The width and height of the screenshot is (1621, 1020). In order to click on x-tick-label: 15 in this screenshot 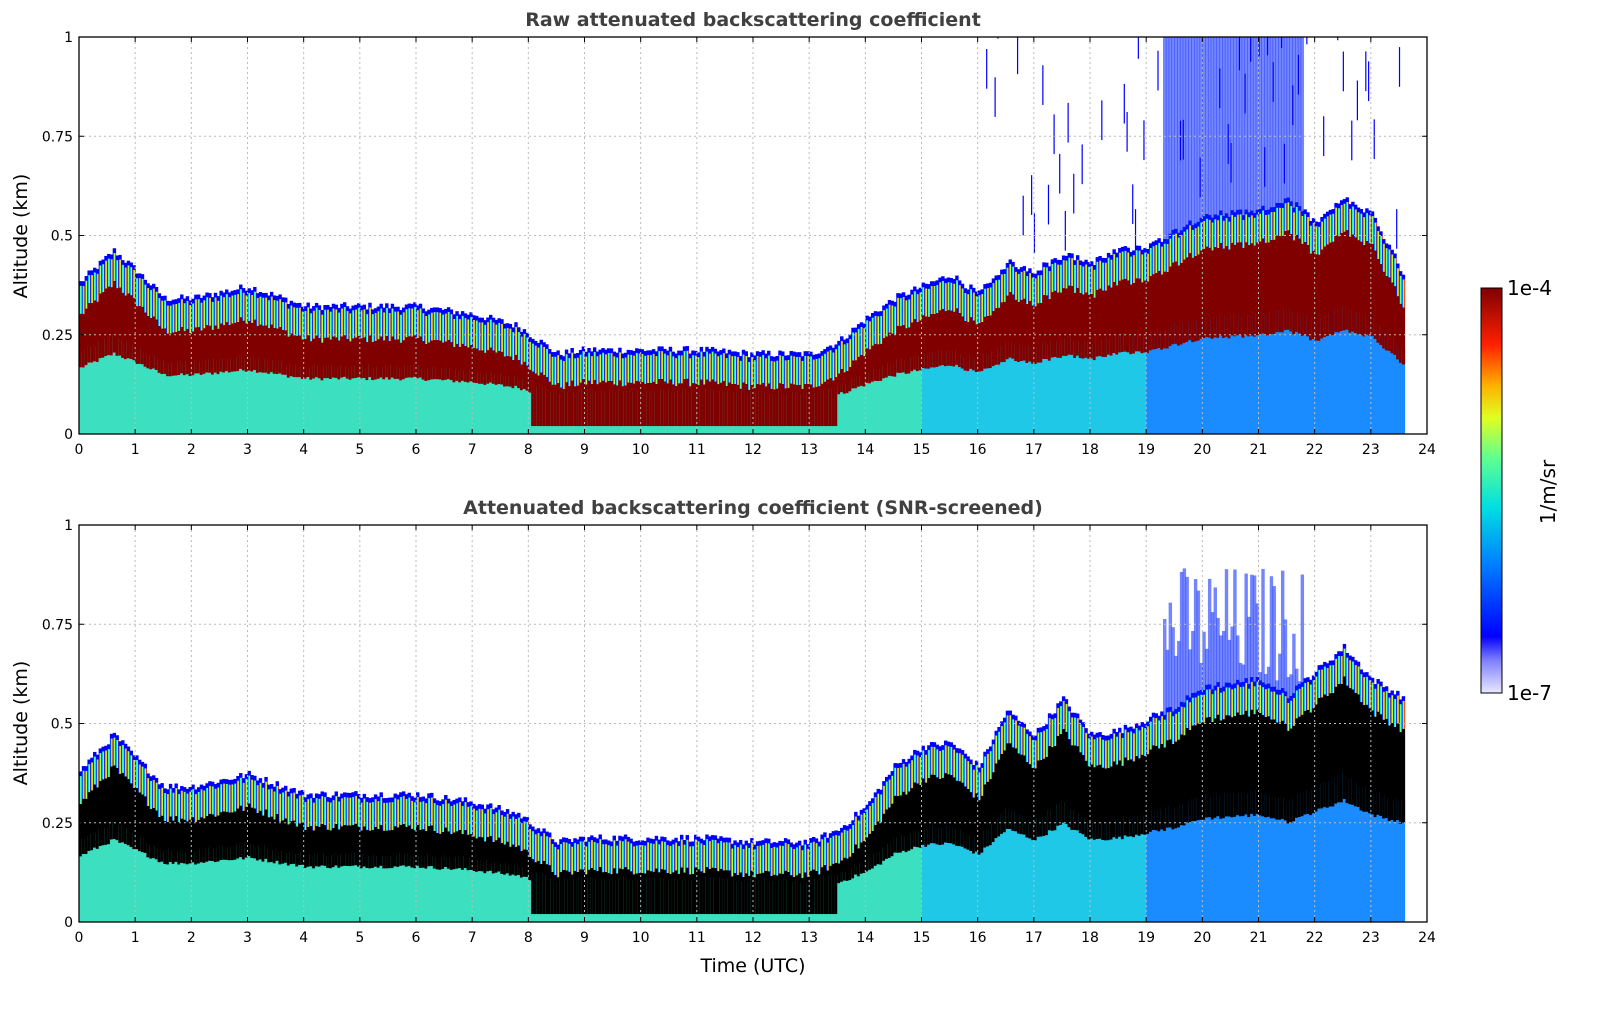, I will do `click(922, 938)`.